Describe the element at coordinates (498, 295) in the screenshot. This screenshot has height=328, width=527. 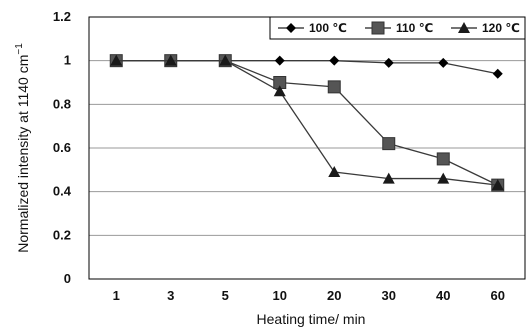
I see `x-tick-label: 60` at that location.